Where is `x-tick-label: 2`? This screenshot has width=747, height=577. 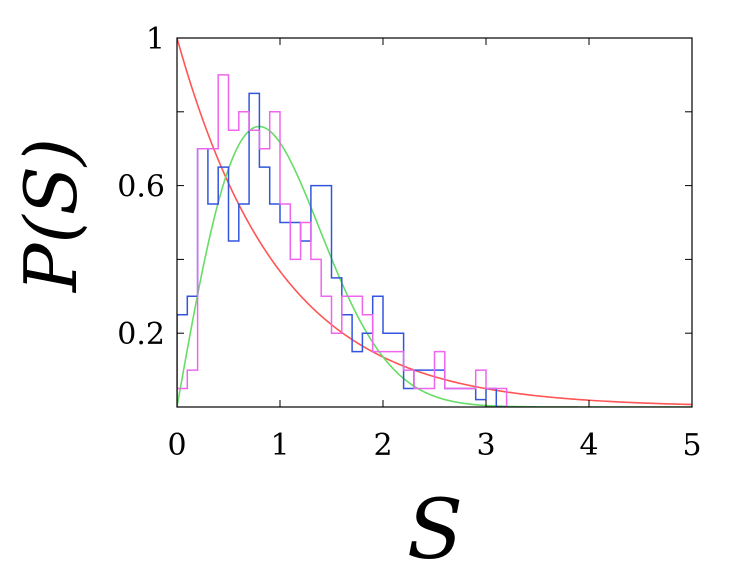 x-tick-label: 2 is located at coordinates (382, 445).